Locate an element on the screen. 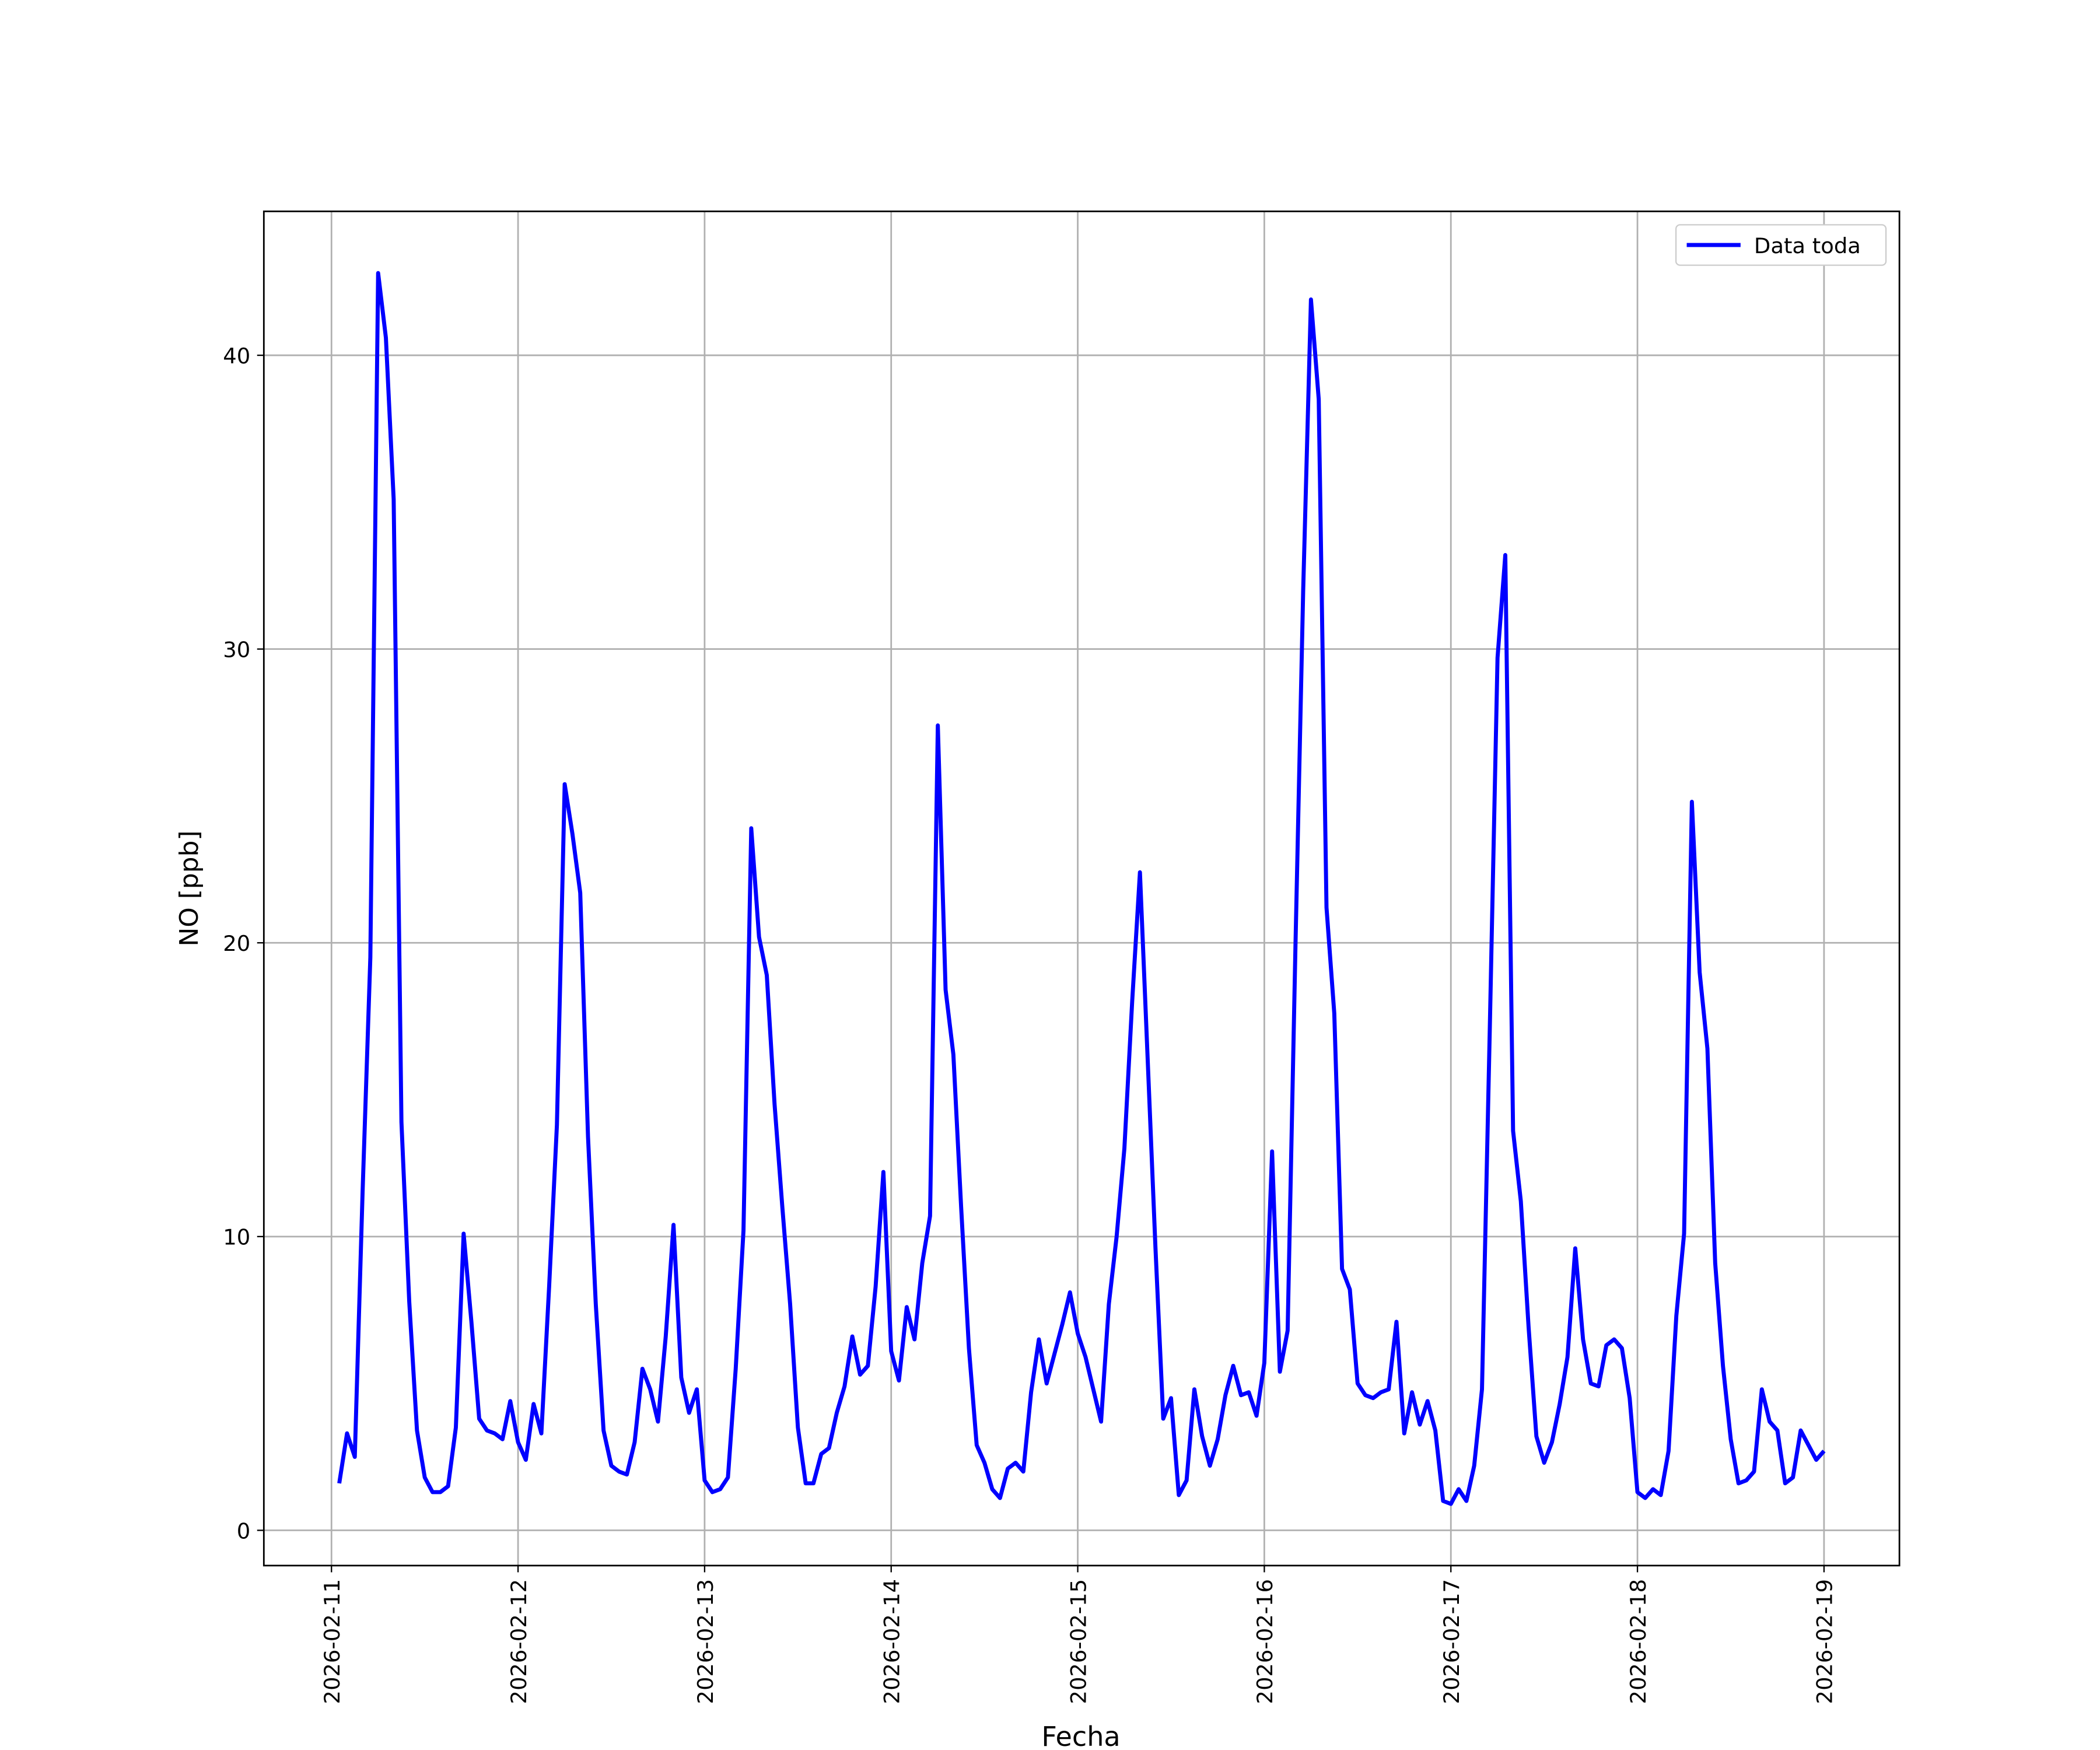 This screenshot has height=1750, width=2100. x-tick-label: 2026-02-18 is located at coordinates (1638, 1641).